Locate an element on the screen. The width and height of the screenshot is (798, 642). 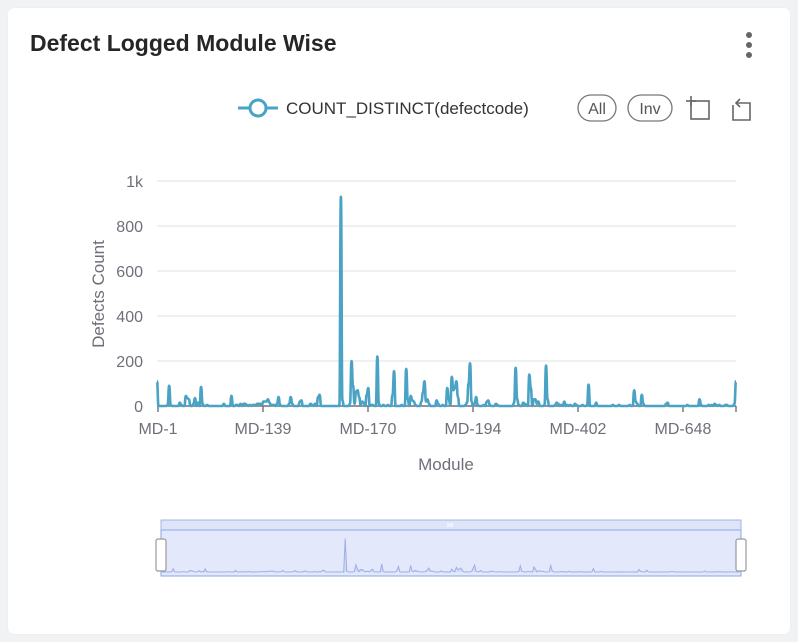
y-tick-label: 200 is located at coordinates (129, 362).